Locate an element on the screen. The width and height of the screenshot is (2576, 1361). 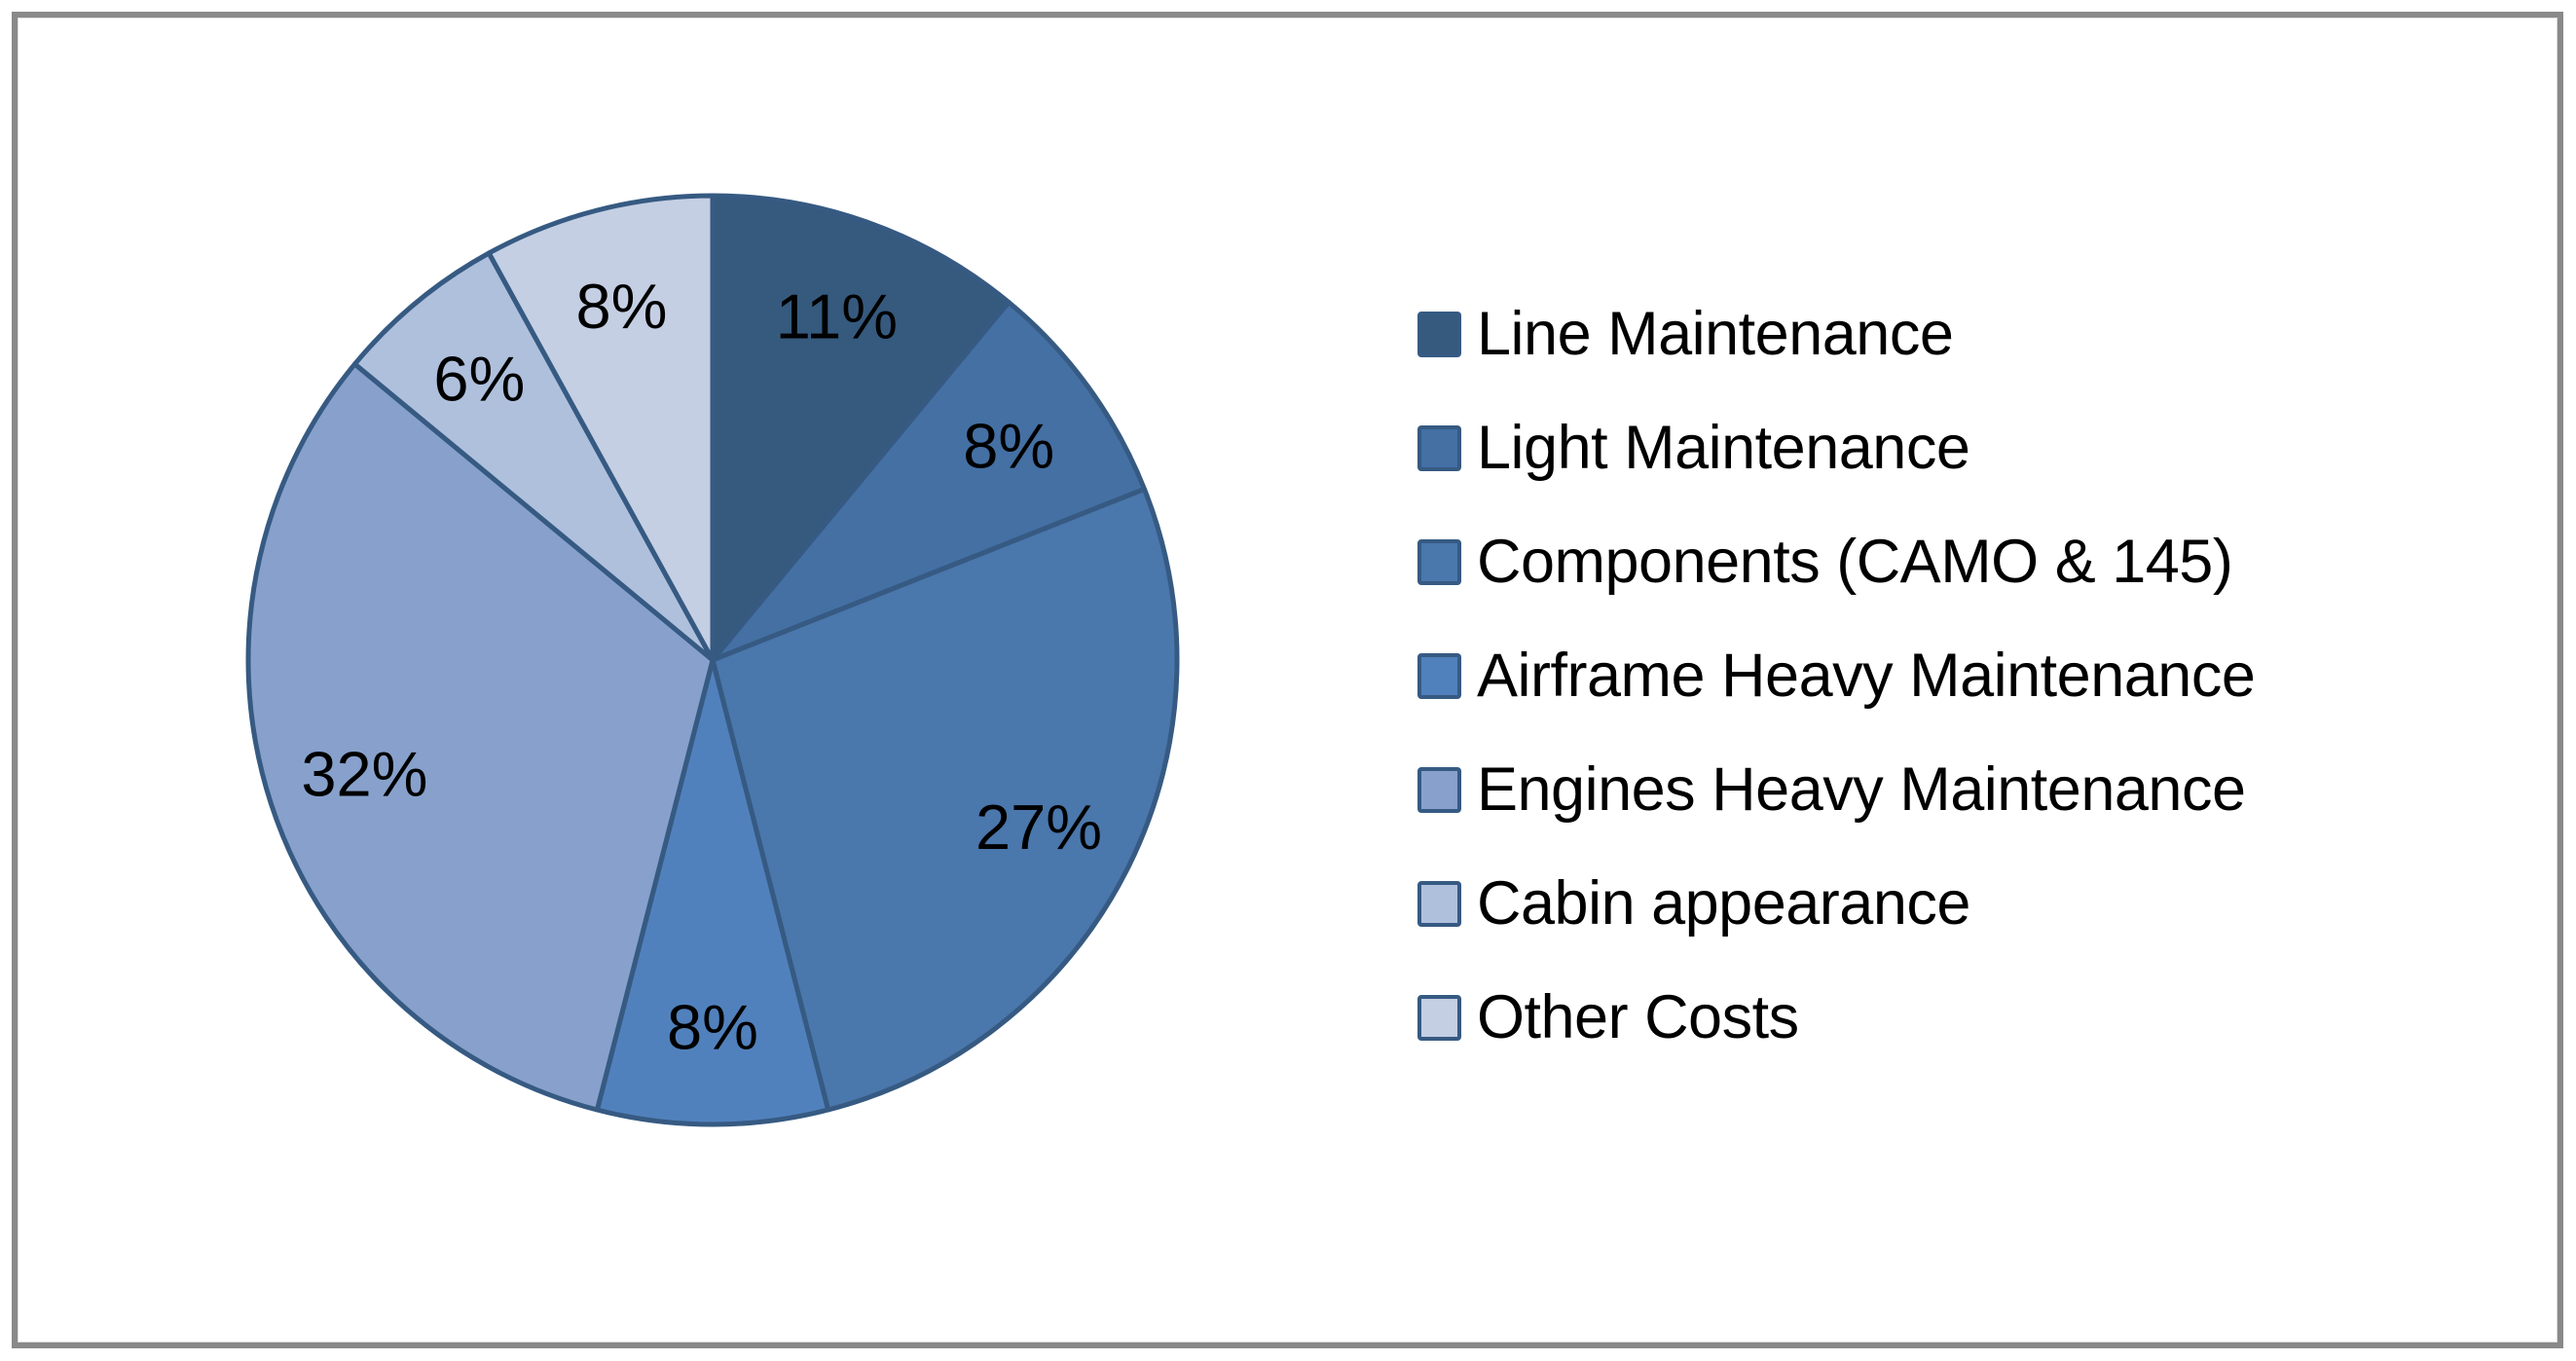
pie-slice-line-maintenance is located at coordinates (861, 428).